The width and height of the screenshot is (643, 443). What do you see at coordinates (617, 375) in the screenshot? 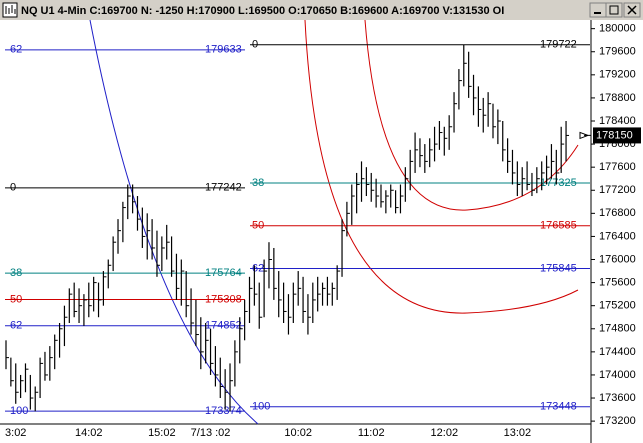
I see `y-tick-label: 174000` at bounding box center [617, 375].